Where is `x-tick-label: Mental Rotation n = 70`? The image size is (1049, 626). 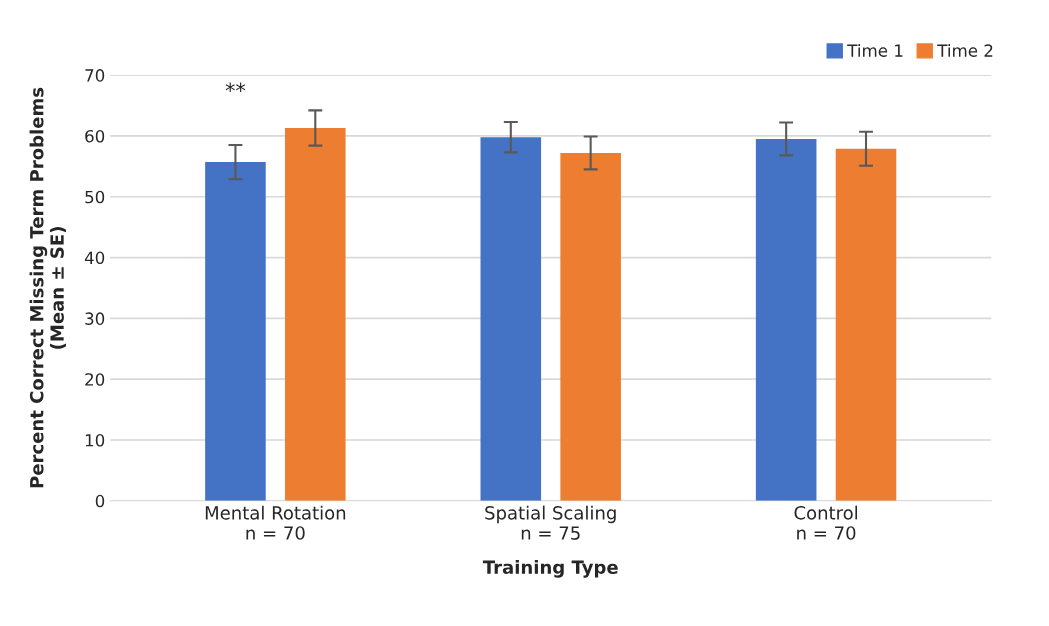 x-tick-label: Mental Rotation n = 70 is located at coordinates (275, 522).